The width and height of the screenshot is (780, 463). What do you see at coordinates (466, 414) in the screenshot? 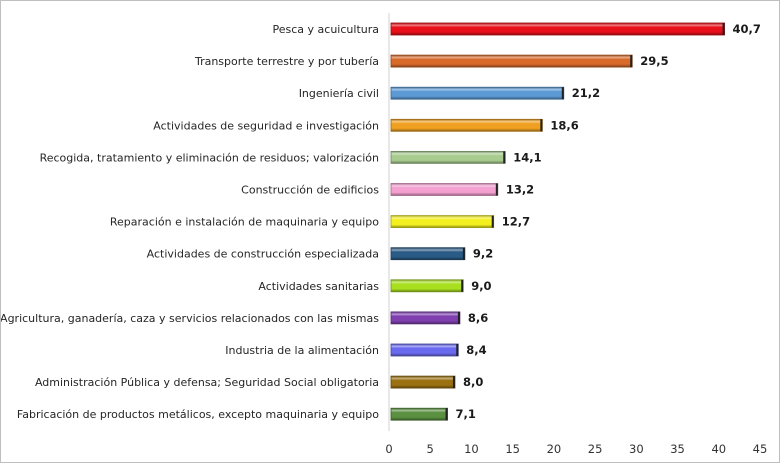
I see `data-label: 7,1` at bounding box center [466, 414].